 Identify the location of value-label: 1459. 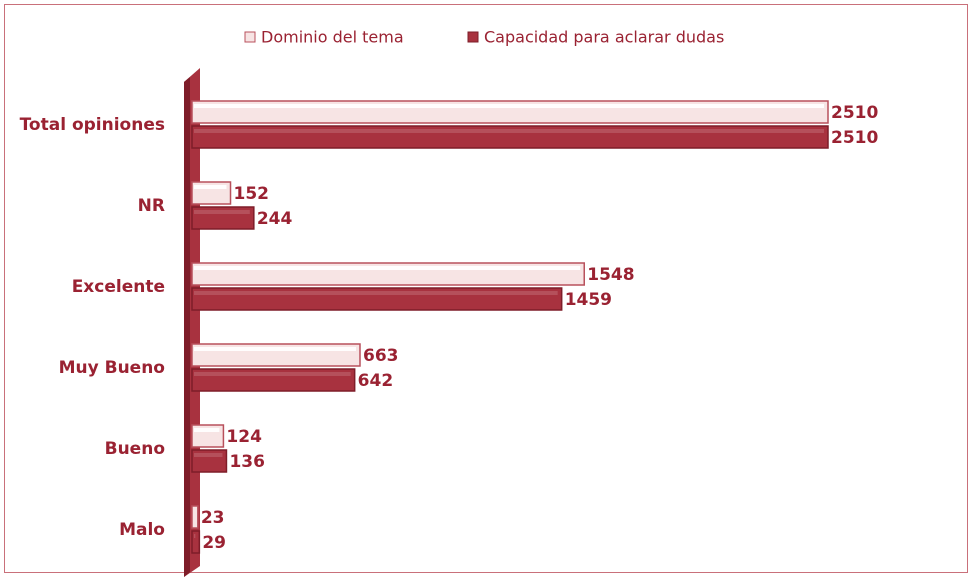
(588, 300).